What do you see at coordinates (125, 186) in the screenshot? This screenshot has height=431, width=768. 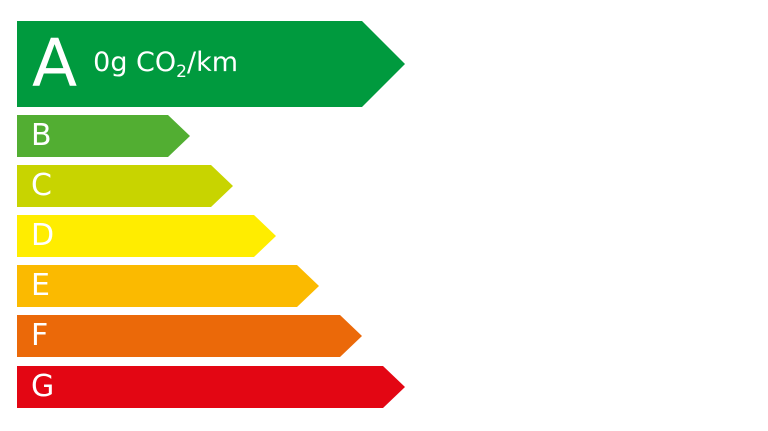 I see `energy-class-c-bar: C` at bounding box center [125, 186].